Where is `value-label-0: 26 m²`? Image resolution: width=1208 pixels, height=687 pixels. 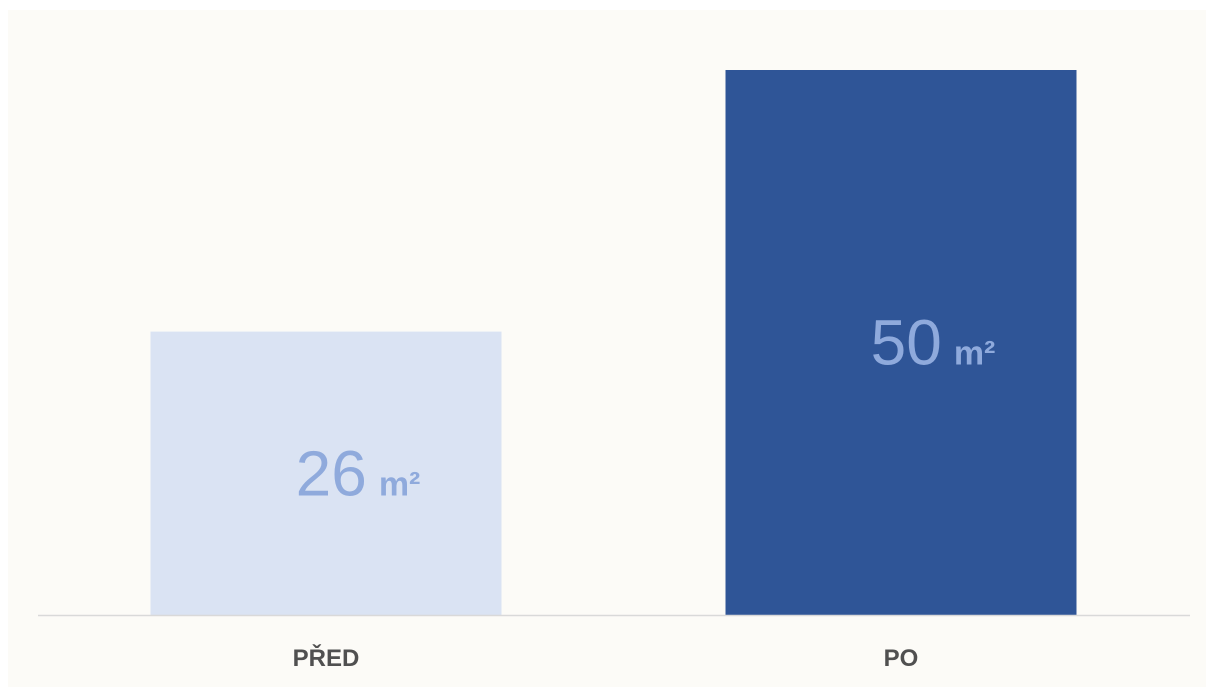 value-label-0: 26 m² is located at coordinates (358, 473).